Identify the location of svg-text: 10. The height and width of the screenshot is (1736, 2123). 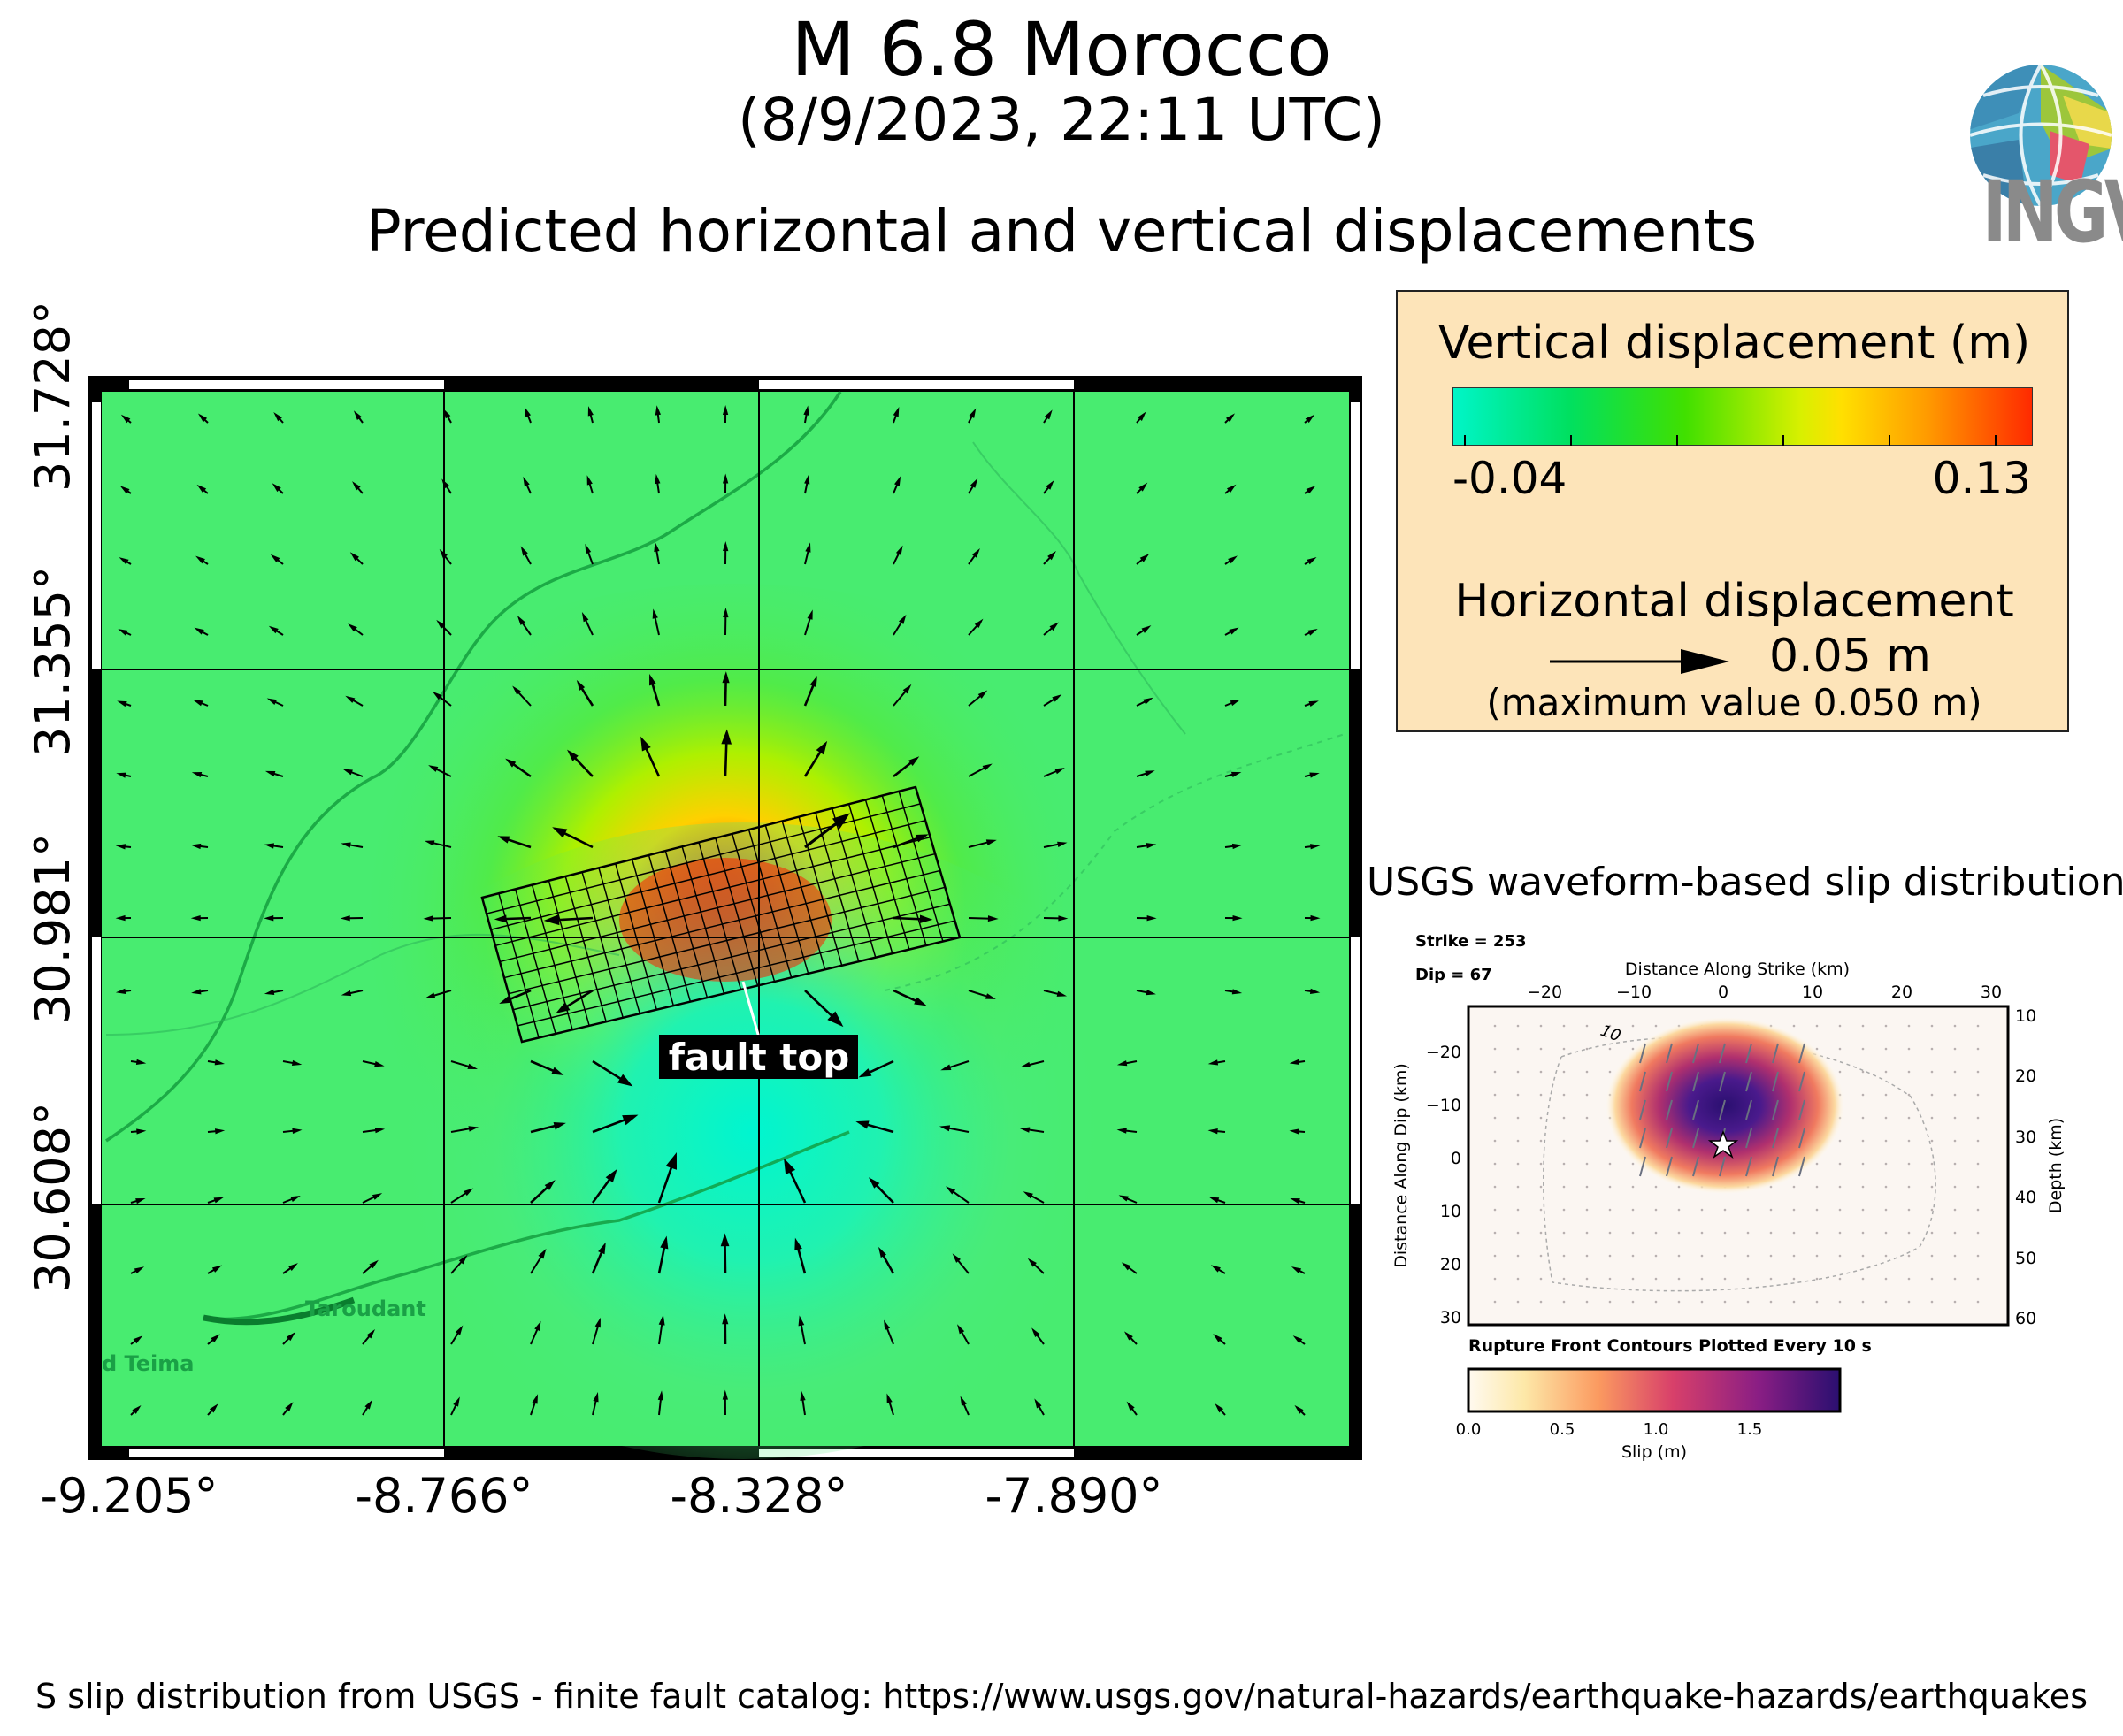
(2026, 1016).